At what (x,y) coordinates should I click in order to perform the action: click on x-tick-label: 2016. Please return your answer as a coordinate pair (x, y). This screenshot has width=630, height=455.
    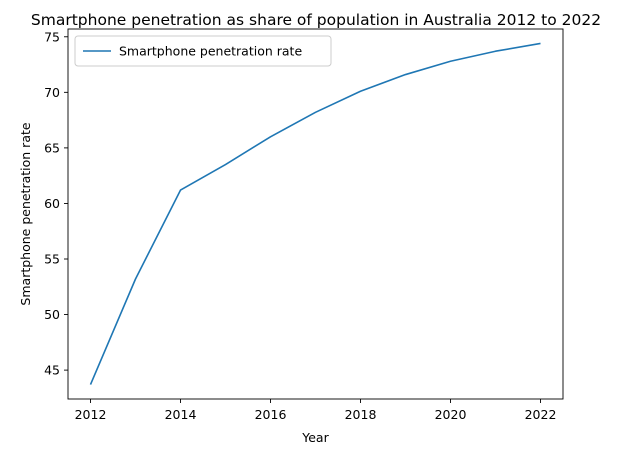
    Looking at the image, I should click on (271, 414).